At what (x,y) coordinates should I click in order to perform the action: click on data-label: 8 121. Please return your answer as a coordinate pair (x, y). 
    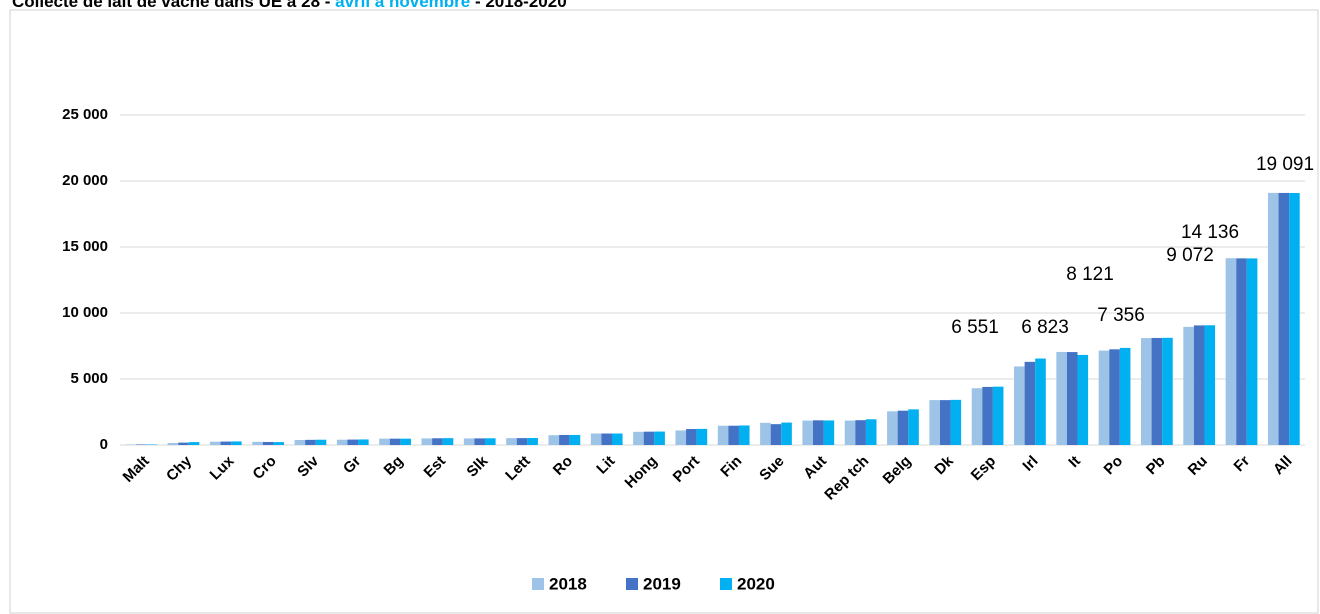
    Looking at the image, I should click on (1090, 274).